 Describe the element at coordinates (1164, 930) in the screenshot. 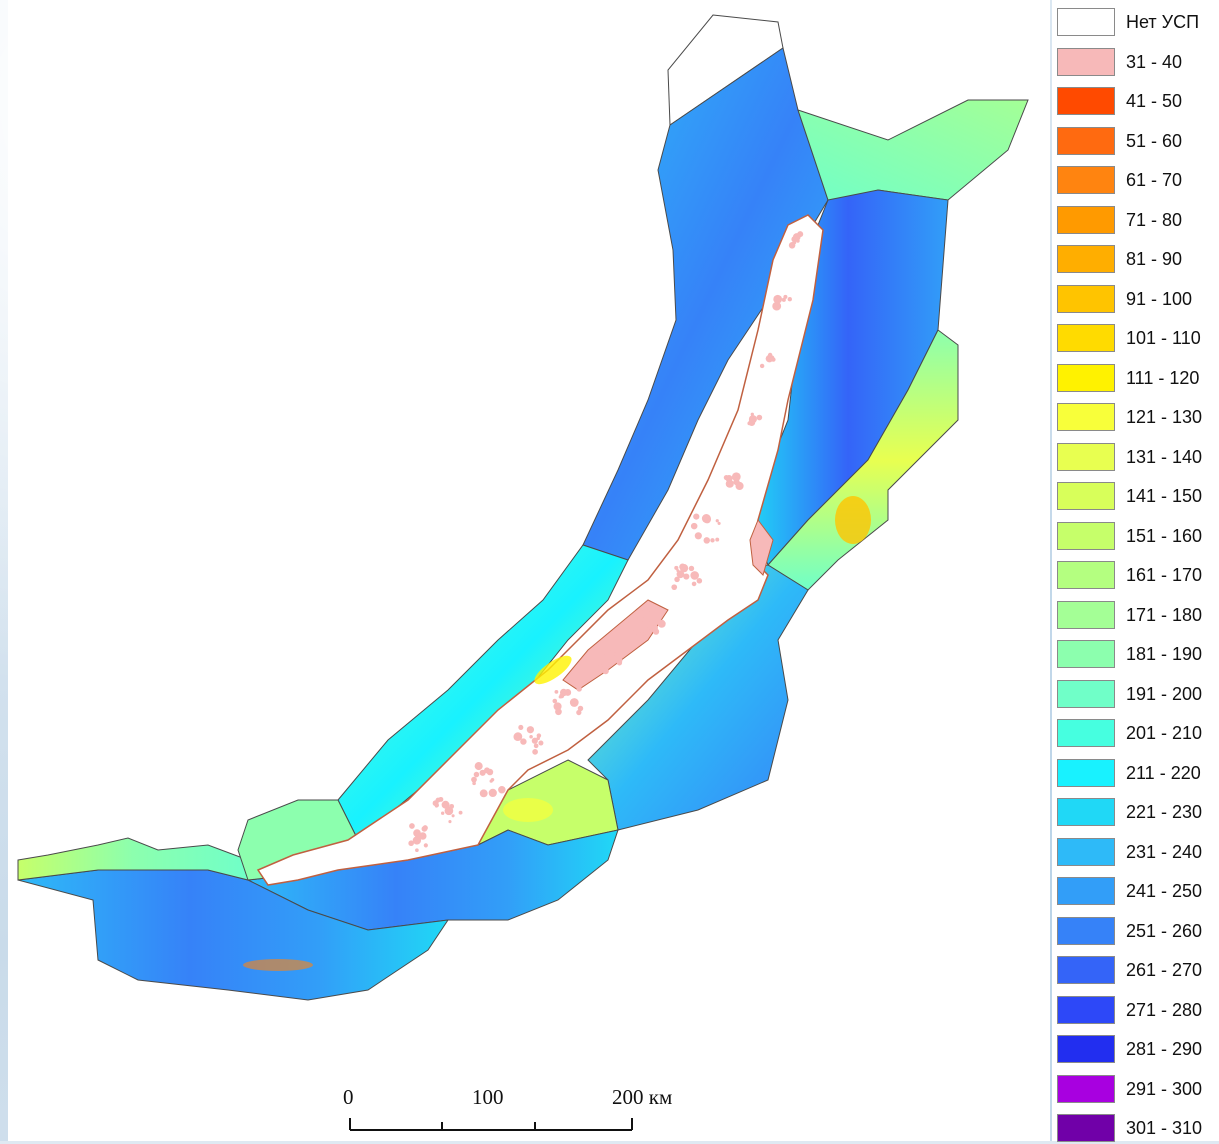

I see `legend-label: 251 - 260` at that location.